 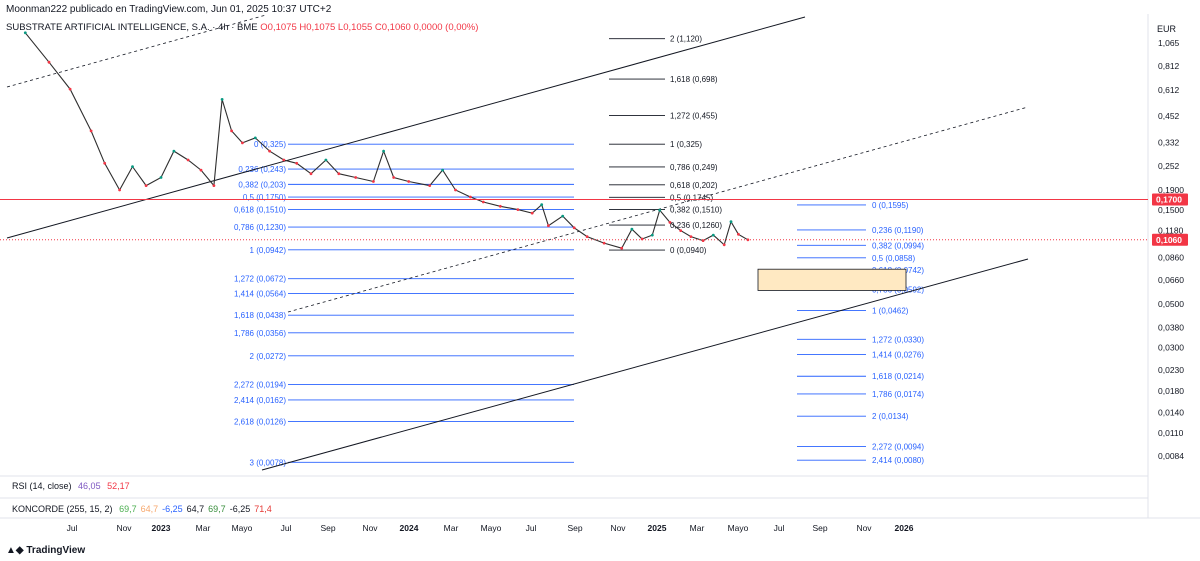 What do you see at coordinates (694, 79) in the screenshot?
I see `fib-level-label: 1,618 (0,698)` at bounding box center [694, 79].